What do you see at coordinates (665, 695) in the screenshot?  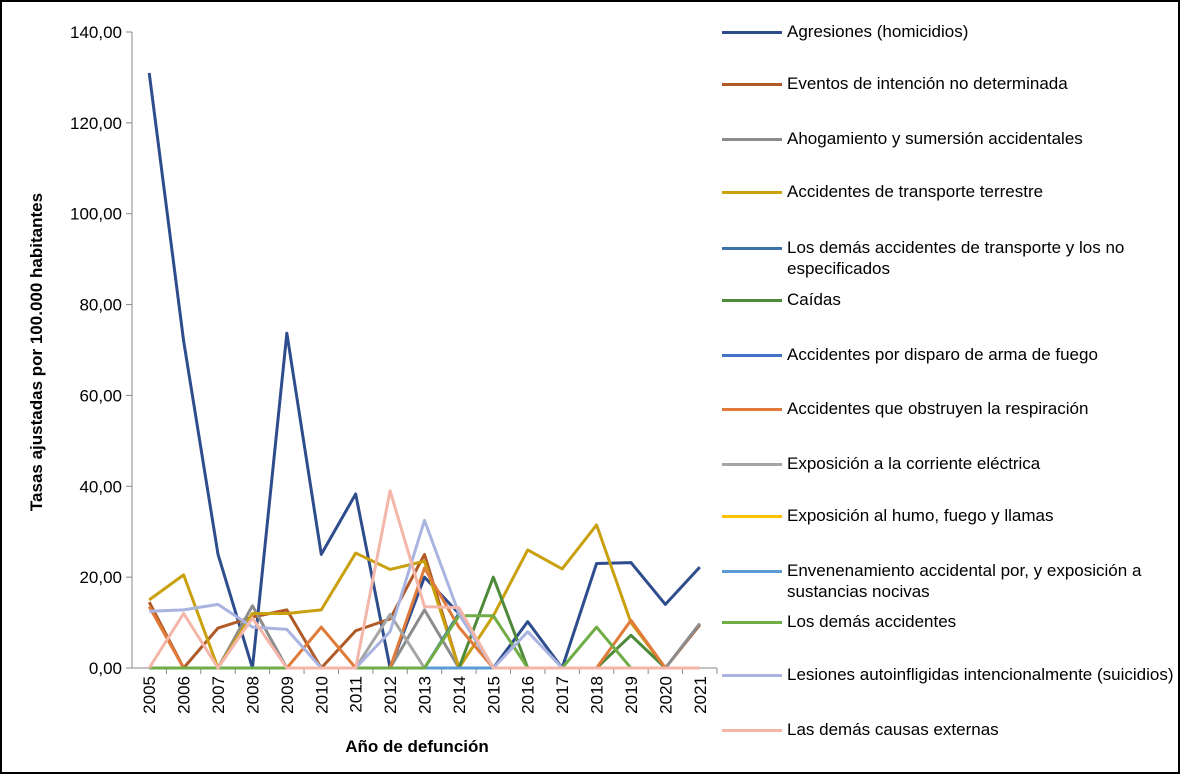 I see `x-tick-label: 2020` at bounding box center [665, 695].